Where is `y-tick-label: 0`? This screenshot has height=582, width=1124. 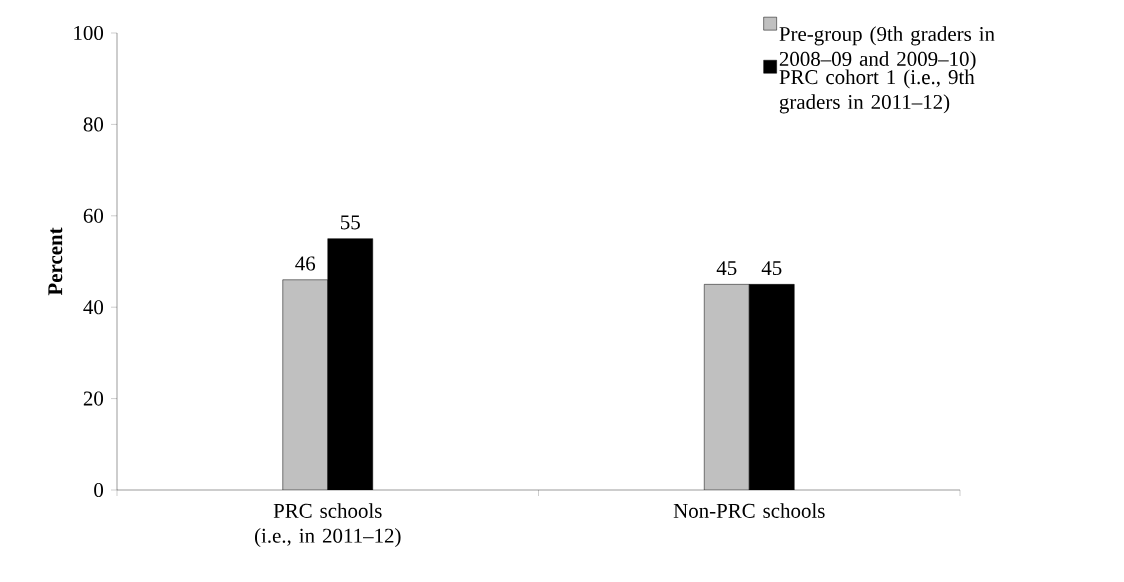 y-tick-label: 0 is located at coordinates (99, 490).